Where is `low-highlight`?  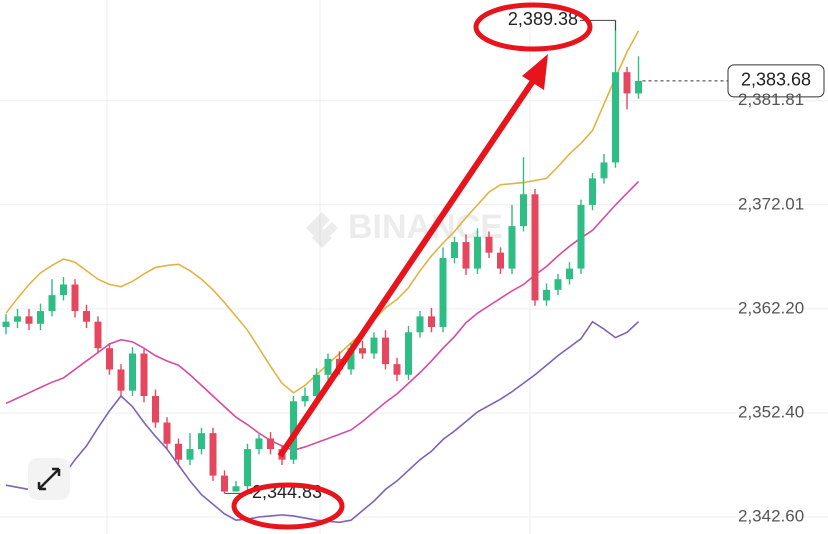 low-highlight is located at coordinates (288, 506).